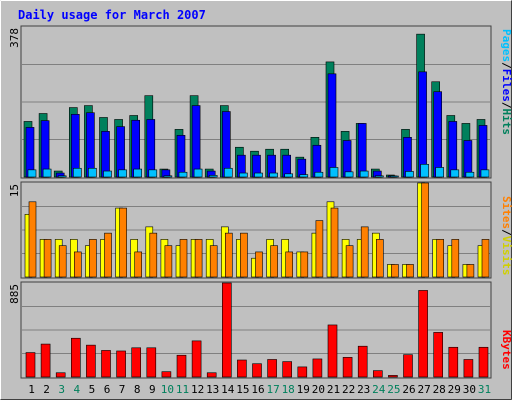 The image size is (512, 400). I want to click on day-label-8: 8, so click(137, 389).